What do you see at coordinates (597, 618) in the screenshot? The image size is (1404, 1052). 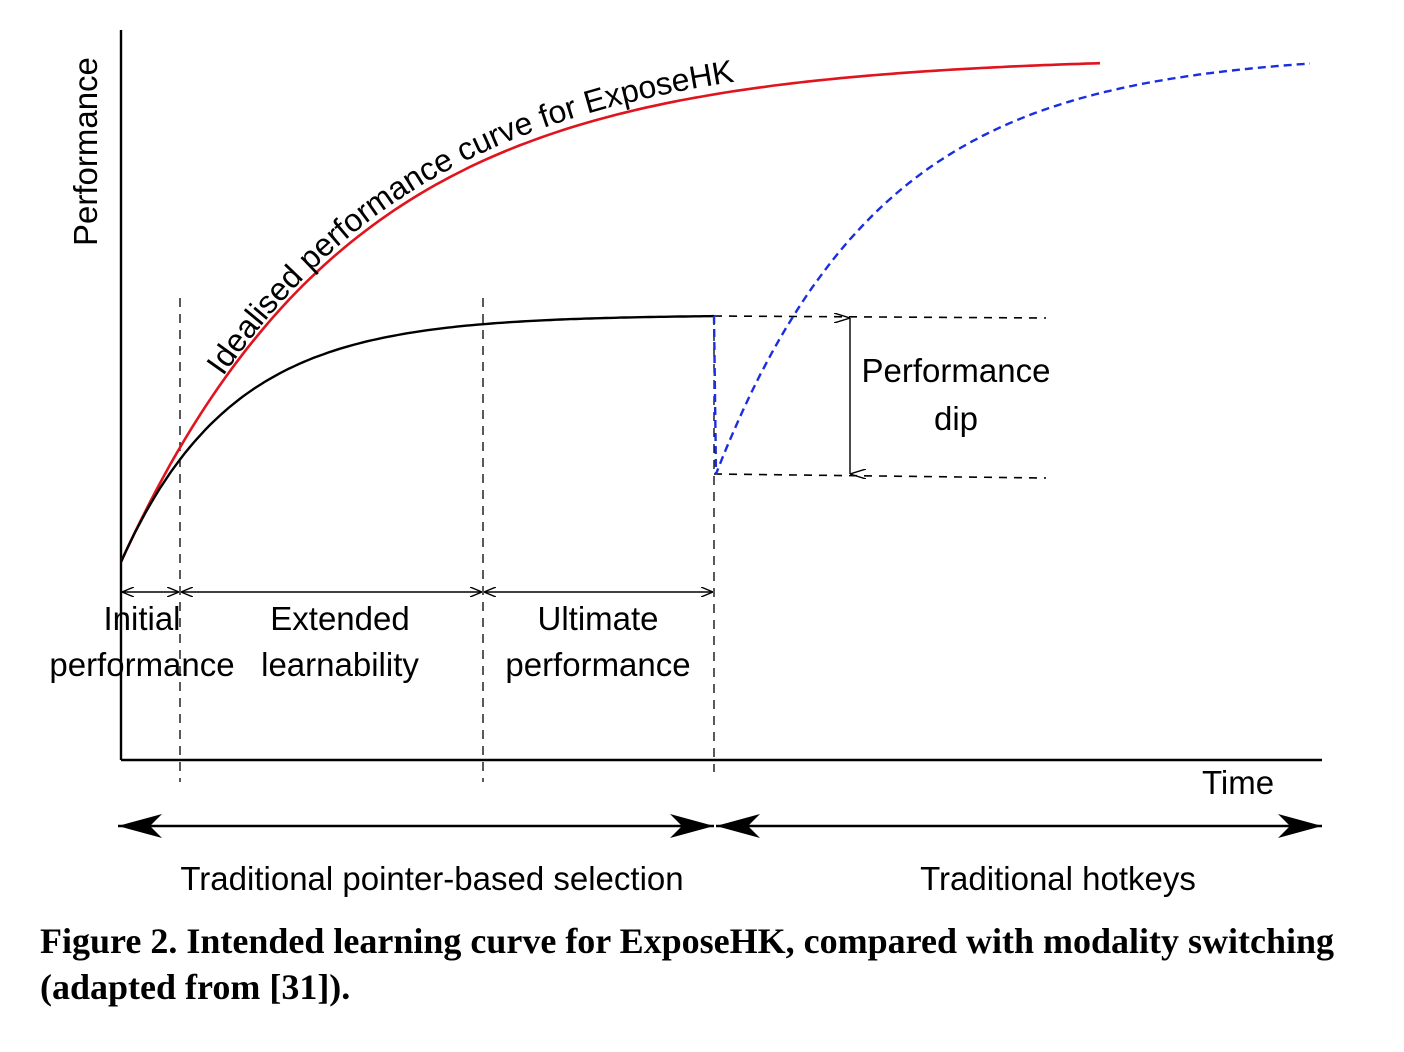 I see `ultimate-label-line1: Ultimate` at bounding box center [597, 618].